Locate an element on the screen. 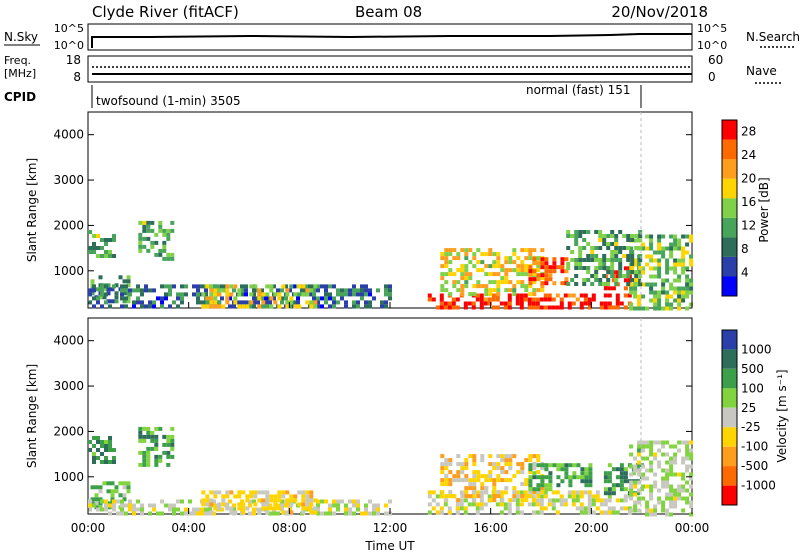  x-tick-label: 00:00 is located at coordinates (88, 528).